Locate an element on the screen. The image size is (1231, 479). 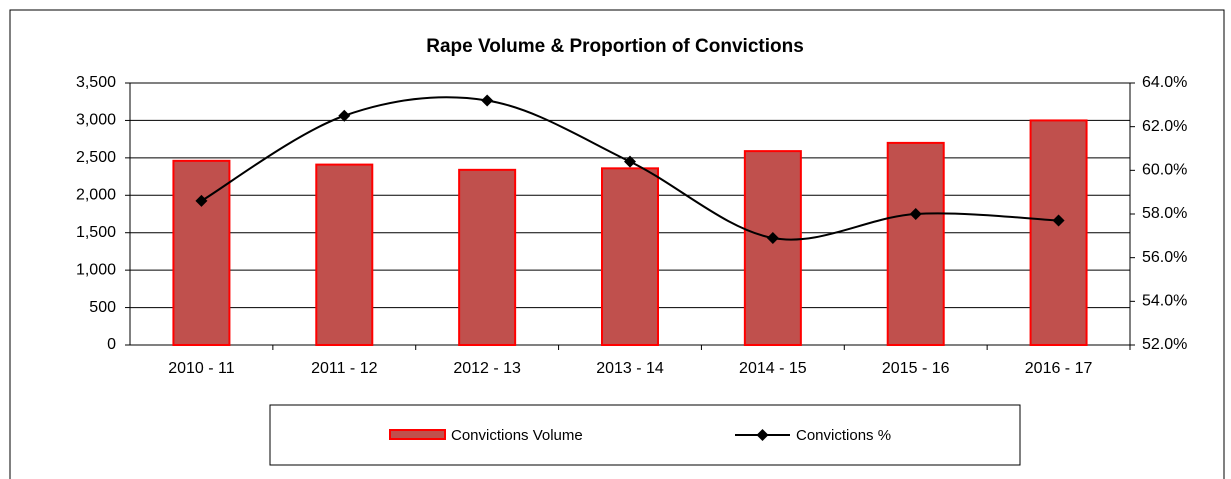
x-tick-label: 2012 - 13 is located at coordinates (487, 368).